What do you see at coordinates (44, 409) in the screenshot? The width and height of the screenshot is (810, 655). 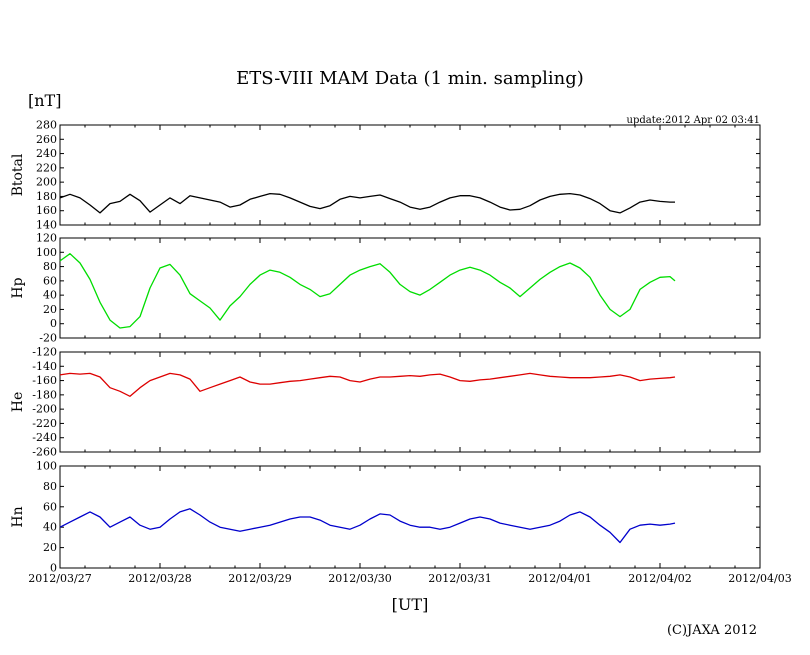 I see `y-tick-label: -200` at bounding box center [44, 409].